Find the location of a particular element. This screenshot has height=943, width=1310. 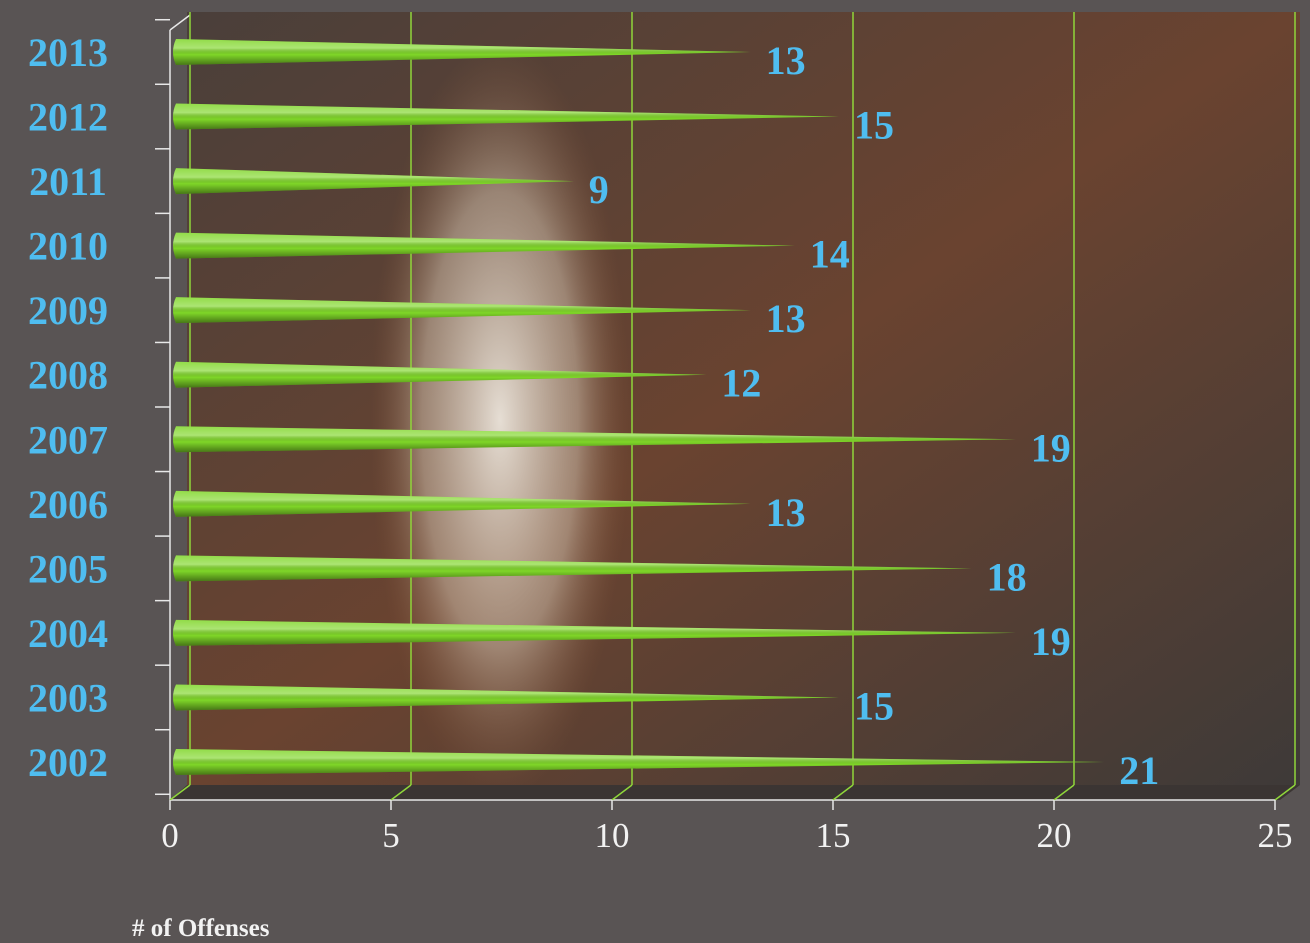

x-tick-label: 5 is located at coordinates (391, 835).